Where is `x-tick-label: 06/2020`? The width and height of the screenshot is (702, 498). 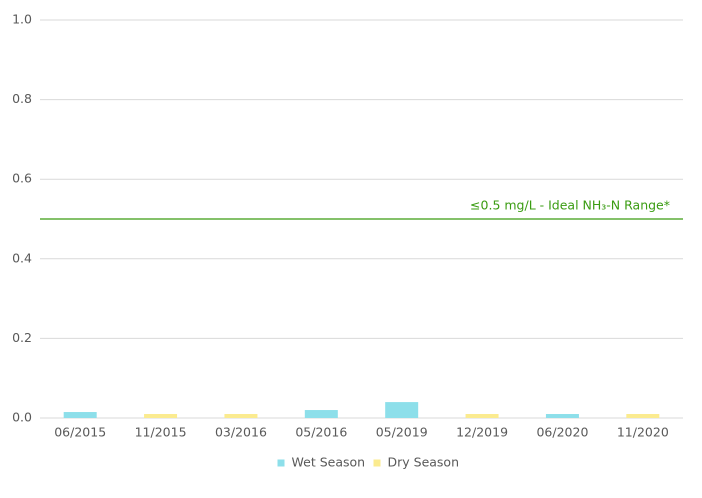
x-tick-label: 06/2020 is located at coordinates (562, 432).